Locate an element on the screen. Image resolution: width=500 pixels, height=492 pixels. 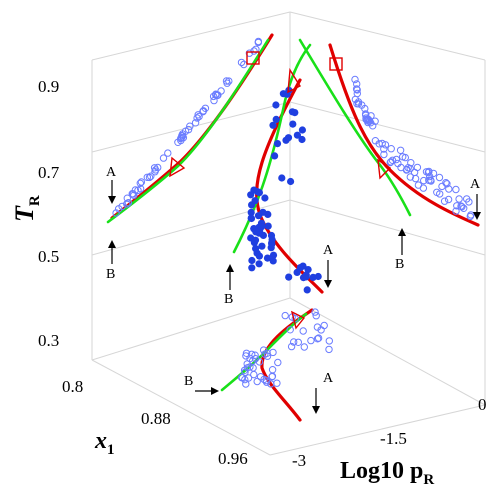
z-axis-title-main: T is located at coordinates (24, 213).